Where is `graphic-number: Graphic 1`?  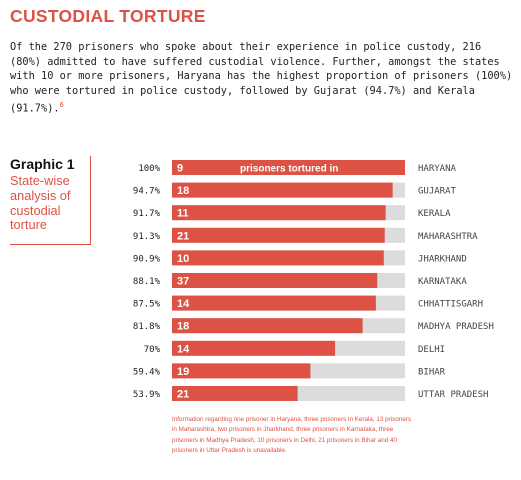 graphic-number: Graphic 1 is located at coordinates (42, 164).